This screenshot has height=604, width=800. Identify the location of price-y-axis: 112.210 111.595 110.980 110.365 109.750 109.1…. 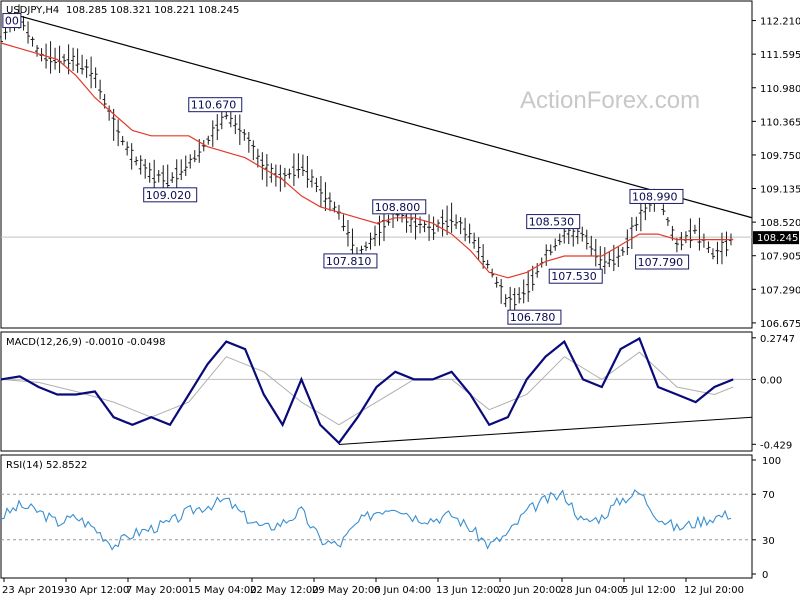
(776, 173).